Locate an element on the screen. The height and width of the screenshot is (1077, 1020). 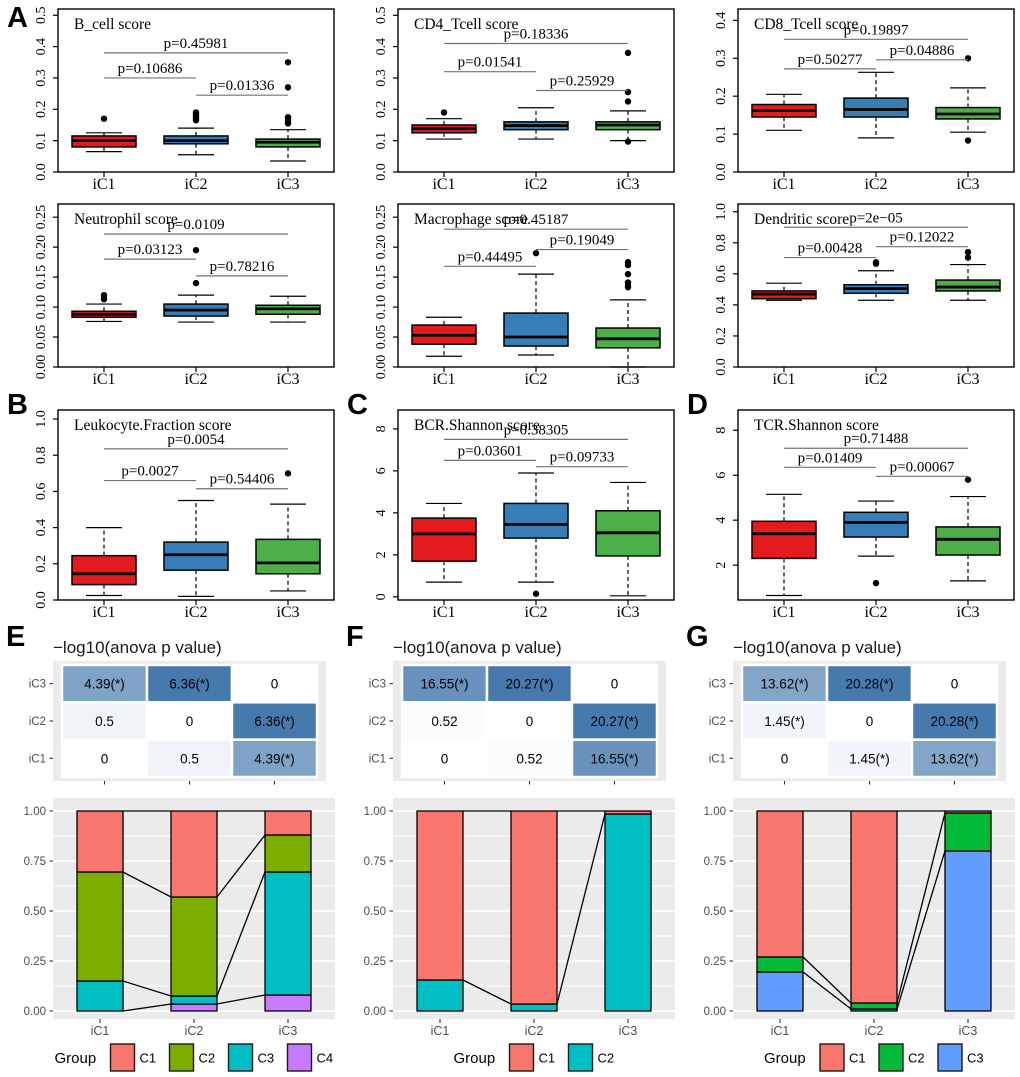
heatmap-row-label: iC3 is located at coordinates (37, 685).